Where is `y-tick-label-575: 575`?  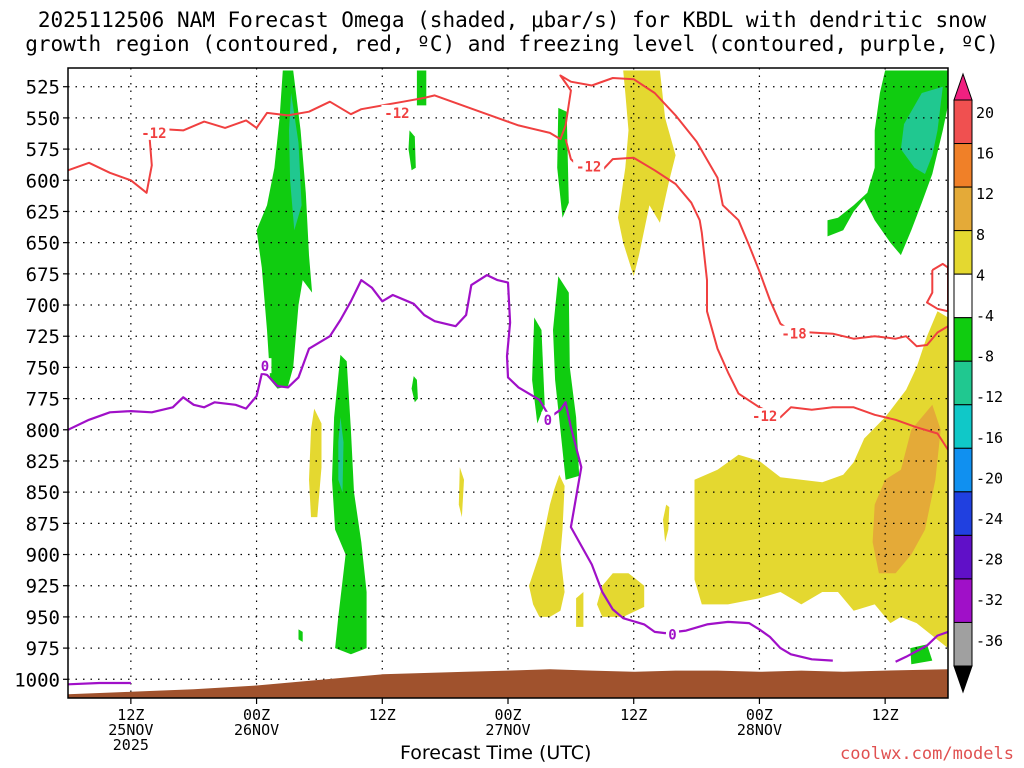
y-tick-label-575: 575 is located at coordinates (43, 150).